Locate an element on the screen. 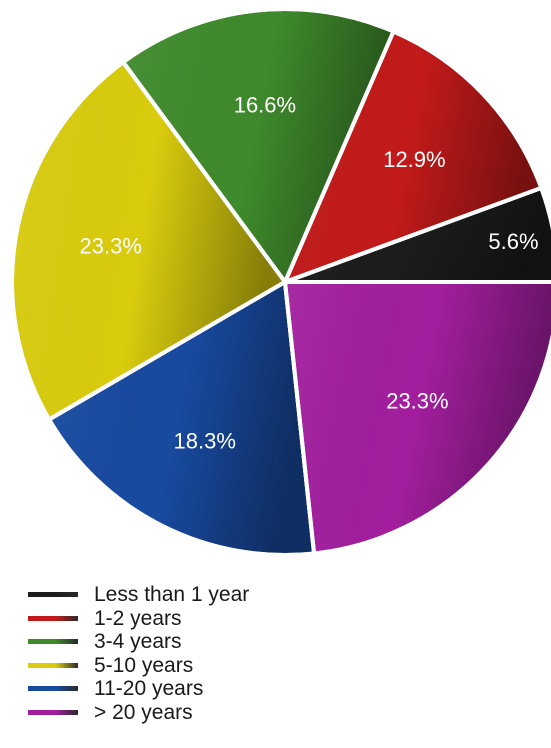  legend-swatch-11-20-years is located at coordinates (53, 689).